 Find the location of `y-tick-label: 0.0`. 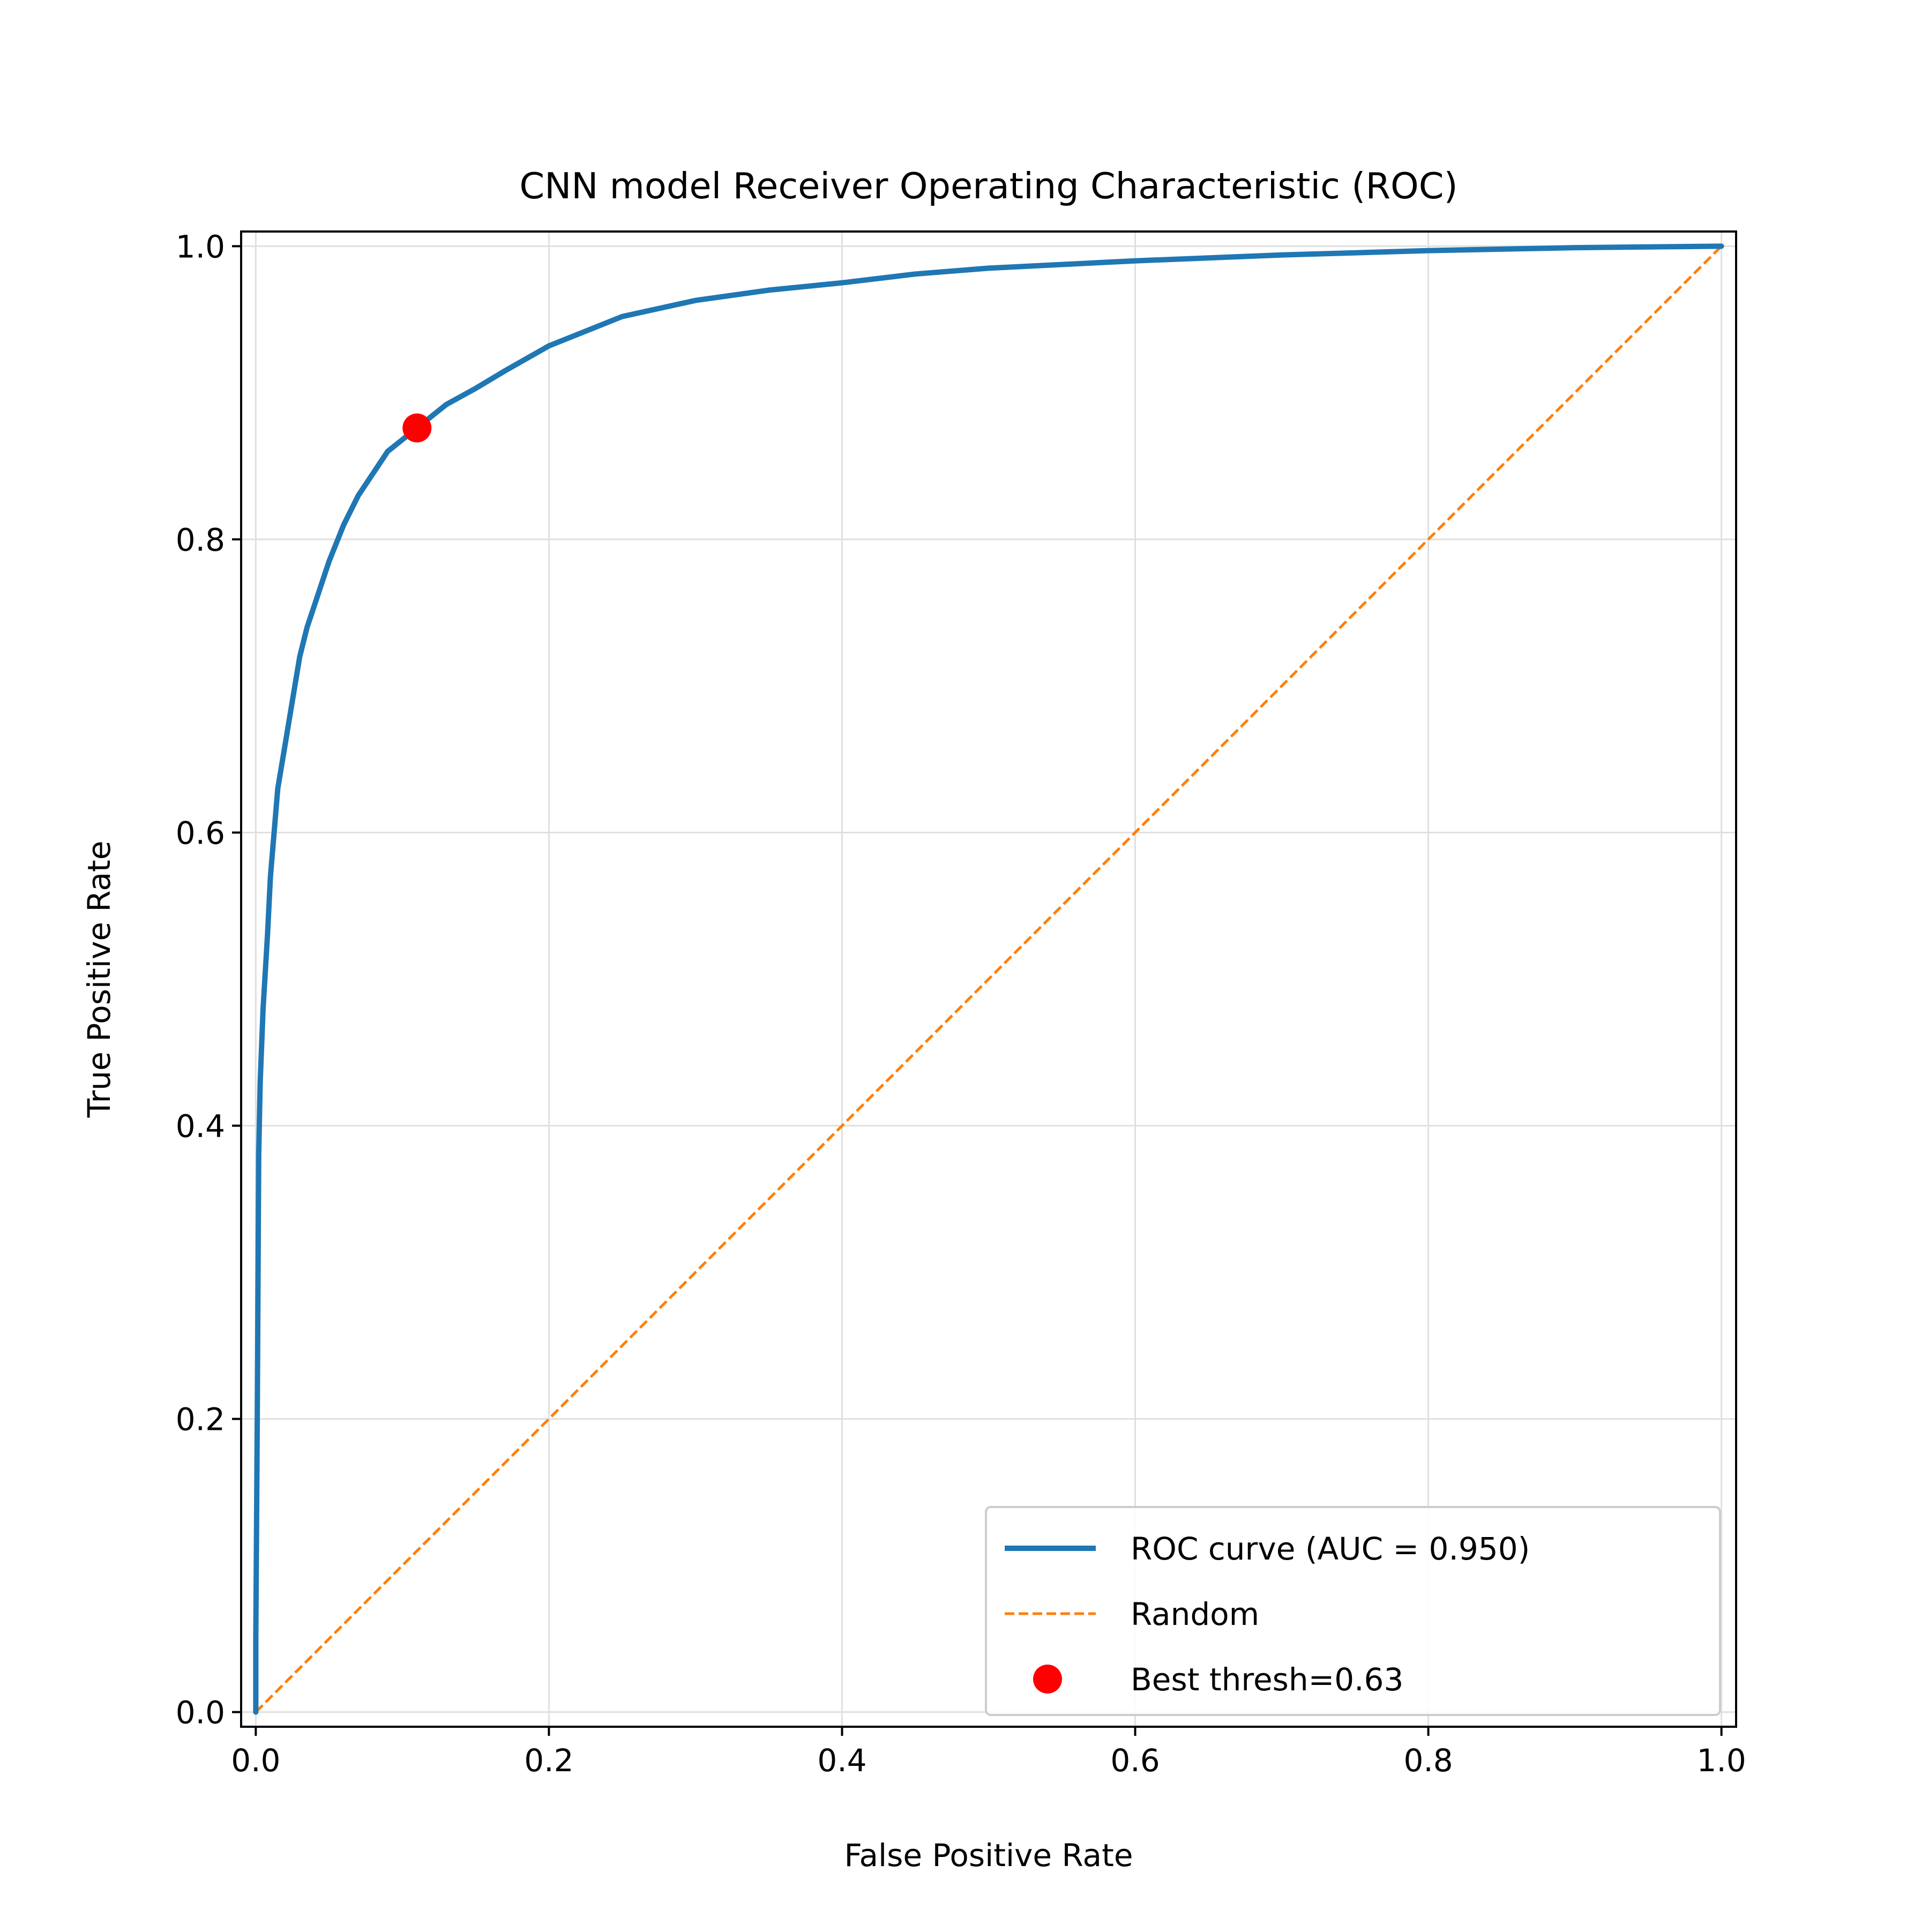

y-tick-label: 0.0 is located at coordinates (200, 1713).